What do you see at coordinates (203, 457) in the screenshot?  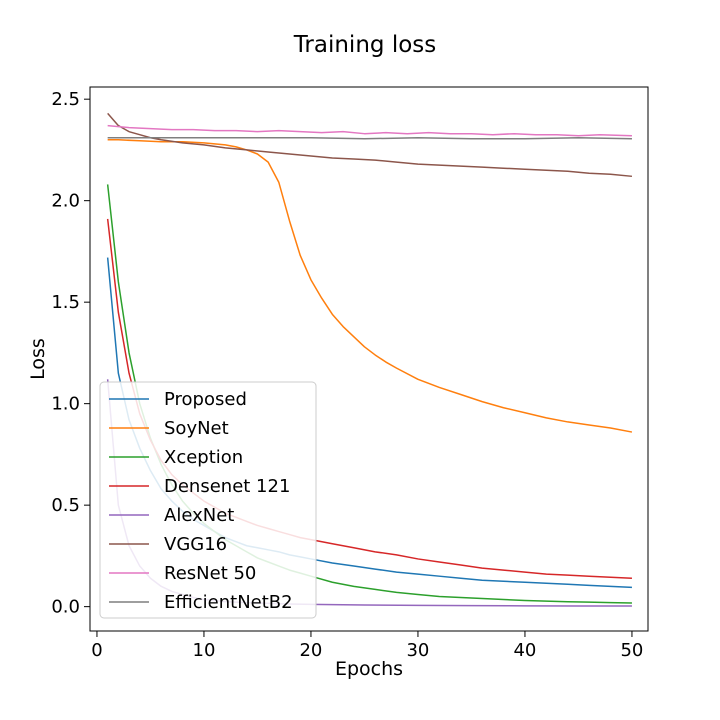 I see `legend-label: Xception` at bounding box center [203, 457].